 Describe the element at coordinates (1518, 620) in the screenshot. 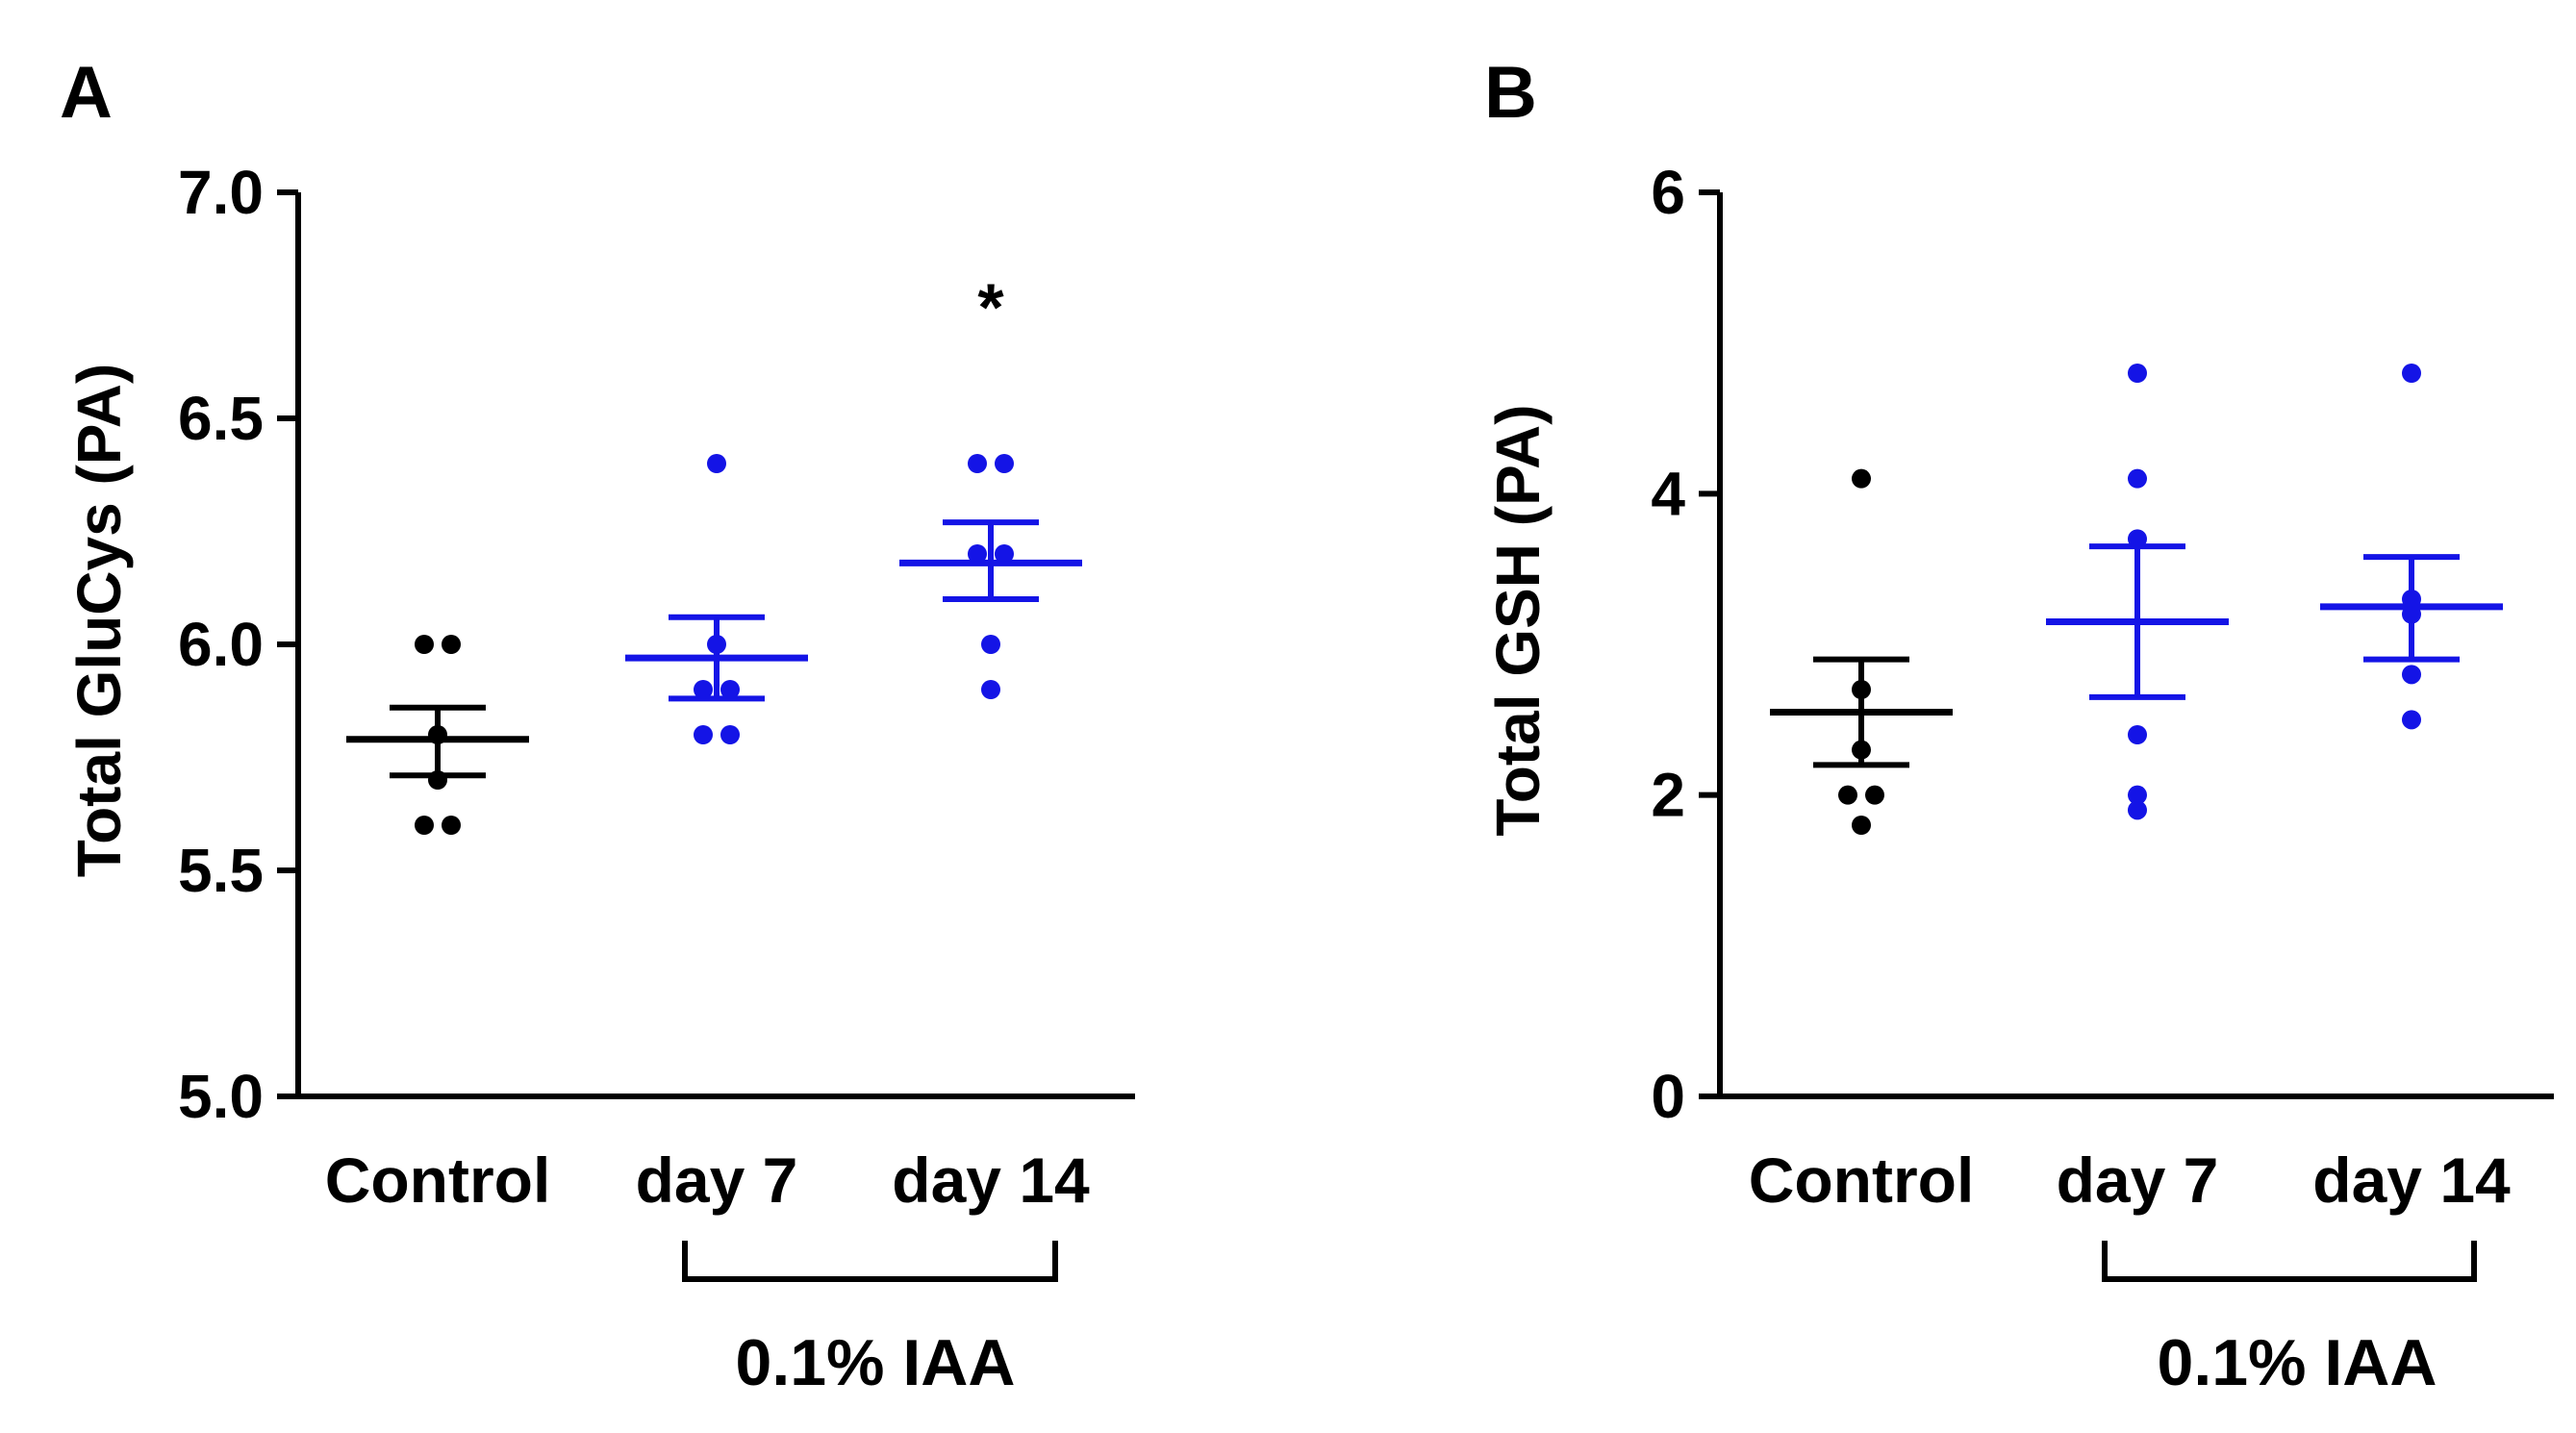

I see `y-axis-label: Total GSH (PA)` at that location.